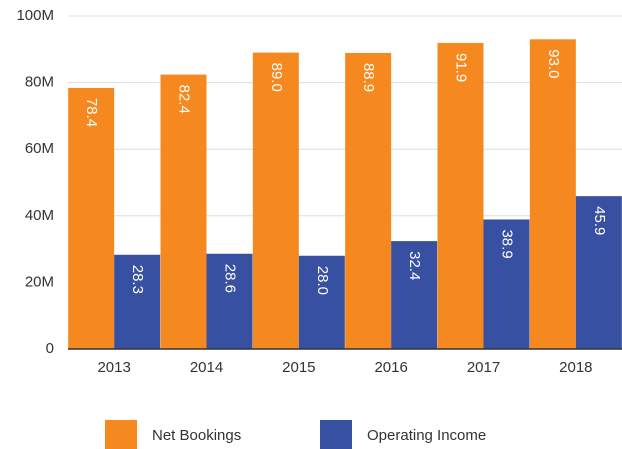 The width and height of the screenshot is (622, 449). I want to click on y-tick-label: 20M, so click(39, 281).